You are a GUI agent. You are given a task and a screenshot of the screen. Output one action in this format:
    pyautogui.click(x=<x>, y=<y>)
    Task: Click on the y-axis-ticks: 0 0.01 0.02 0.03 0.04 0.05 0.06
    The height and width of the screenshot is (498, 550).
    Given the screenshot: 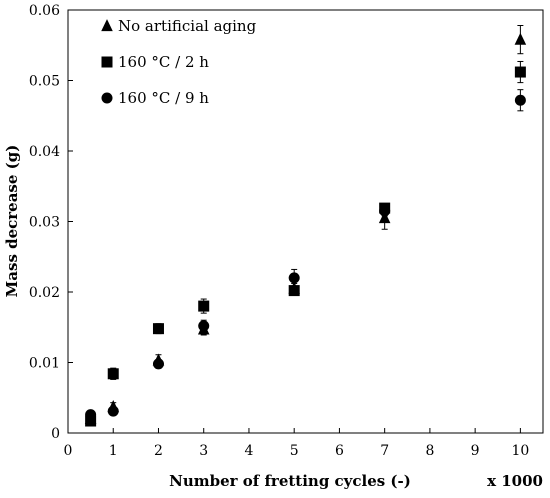 What is the action you would take?
    pyautogui.click(x=51, y=222)
    